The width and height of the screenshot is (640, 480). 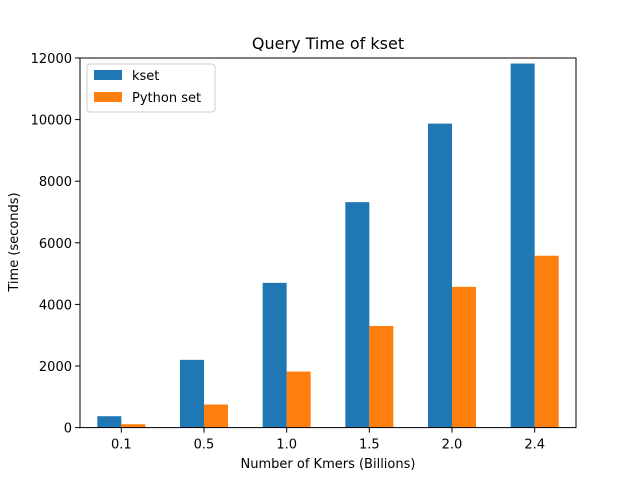 I want to click on y-tick-label: 12000, so click(x=51, y=59).